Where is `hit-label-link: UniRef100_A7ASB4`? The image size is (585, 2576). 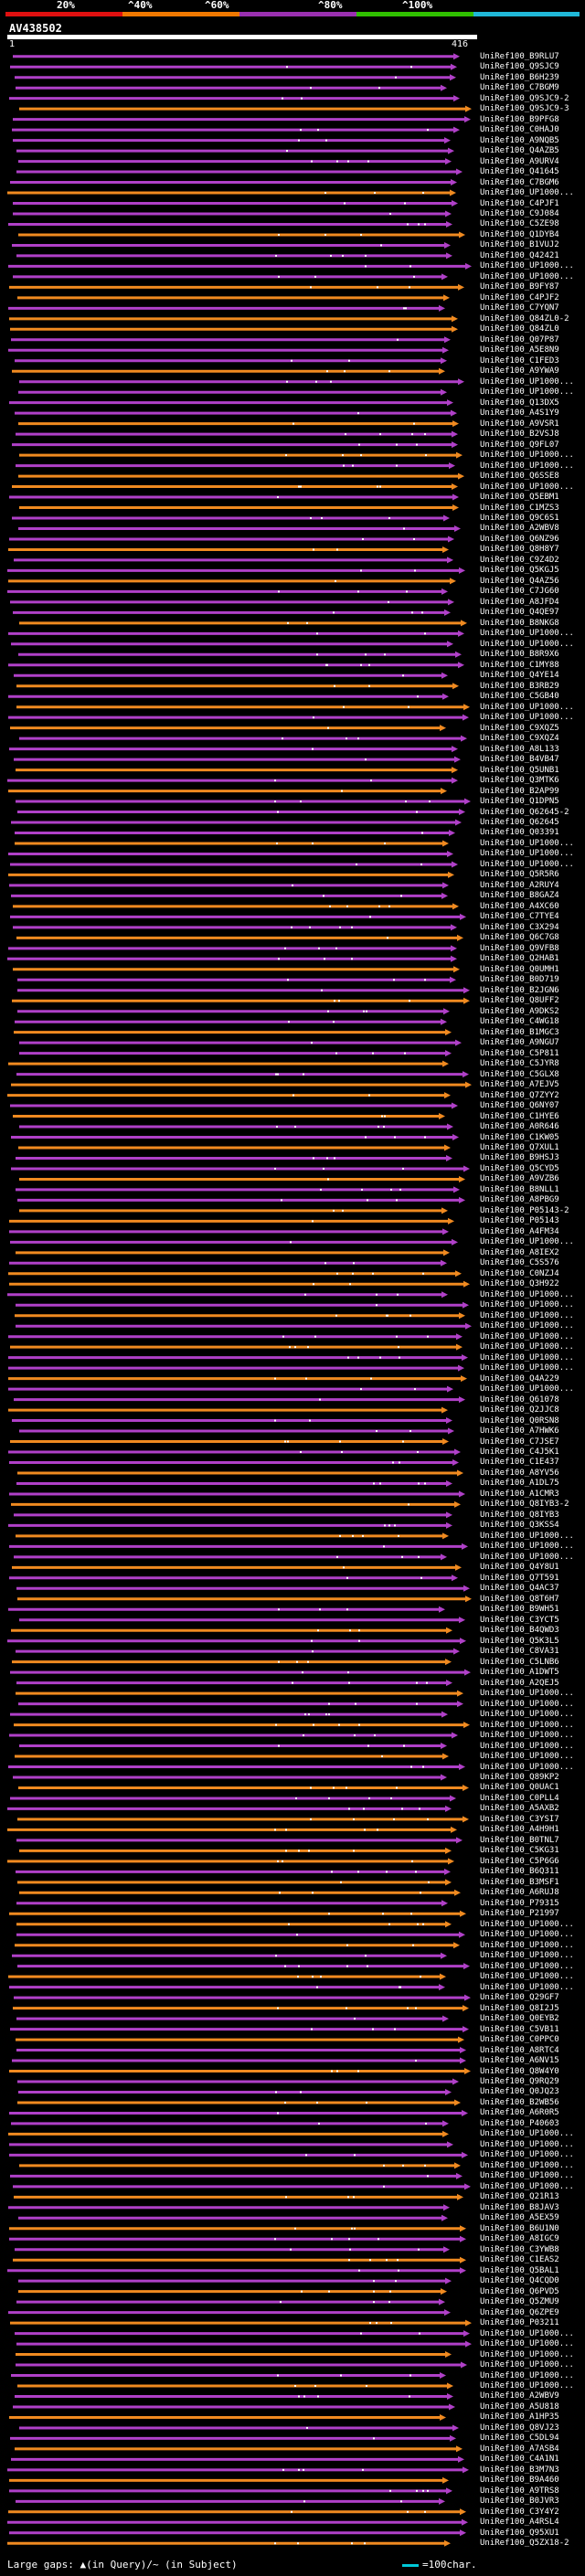
hit-label-link: UniRef100_A7ASB4 is located at coordinates (519, 2448).